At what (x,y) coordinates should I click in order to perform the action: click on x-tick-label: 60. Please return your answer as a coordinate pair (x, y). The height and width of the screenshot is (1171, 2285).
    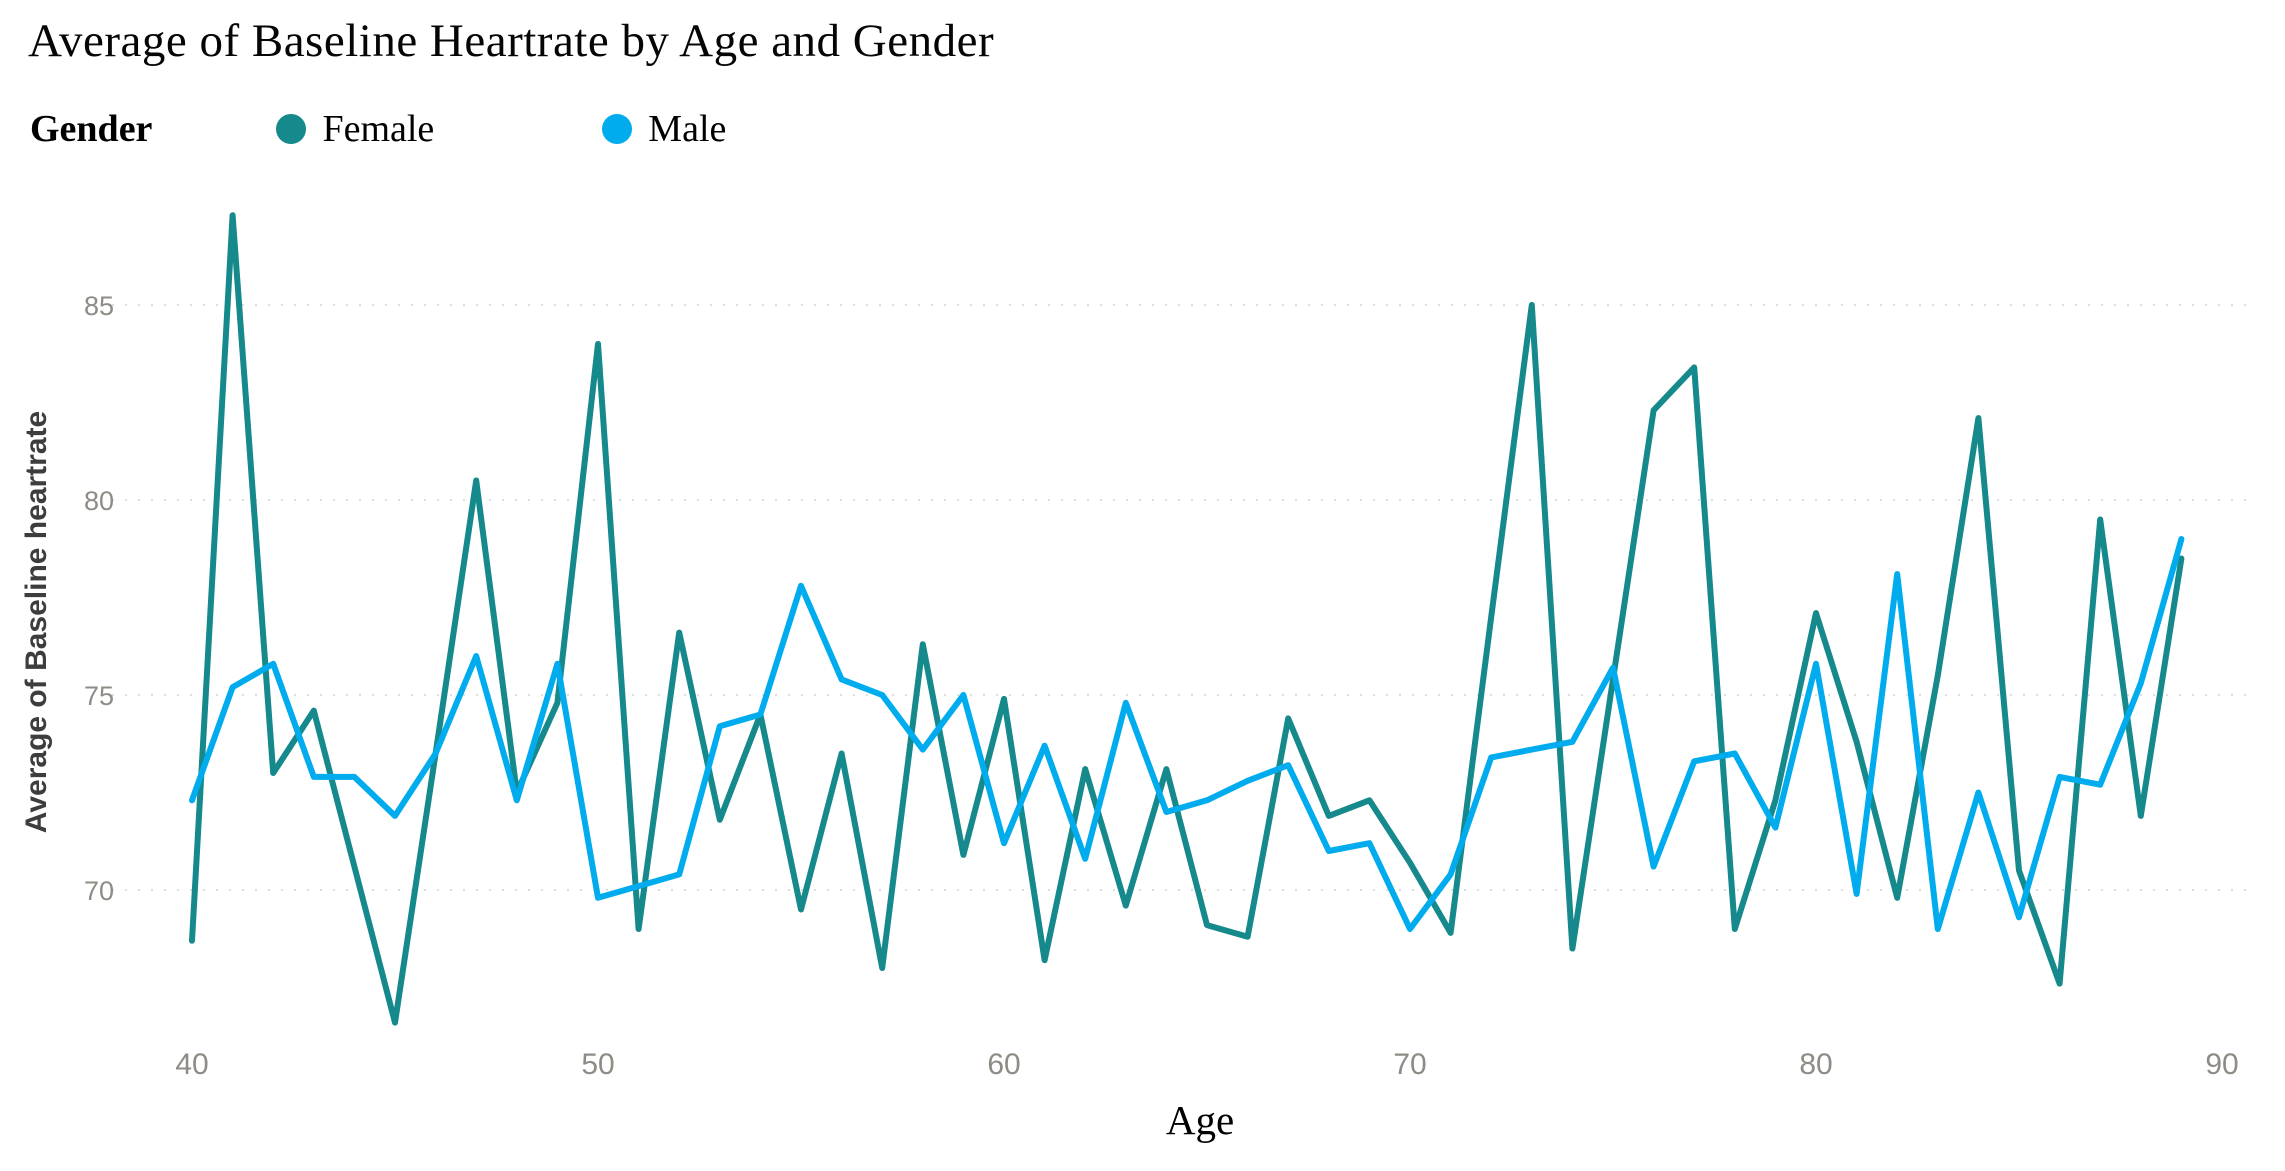
    Looking at the image, I should click on (1003, 1064).